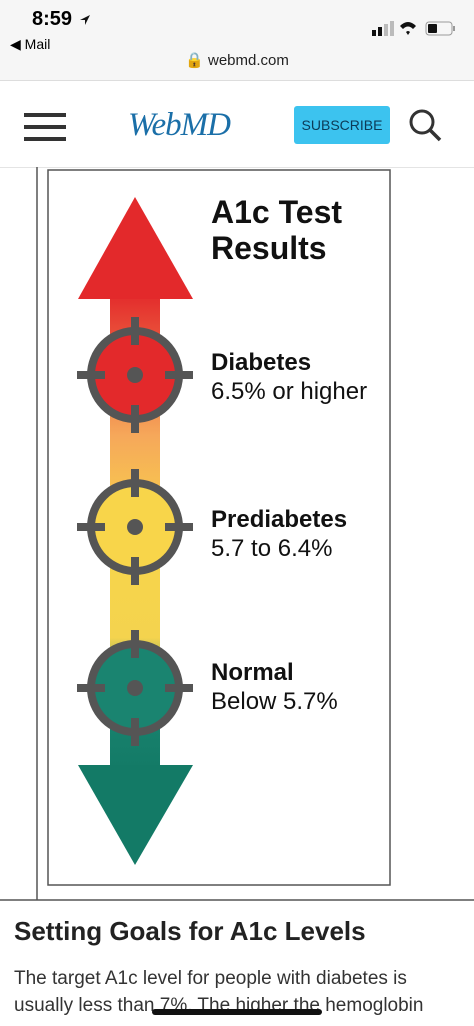  I want to click on infographic-title: A1c Test Results, so click(277, 230).